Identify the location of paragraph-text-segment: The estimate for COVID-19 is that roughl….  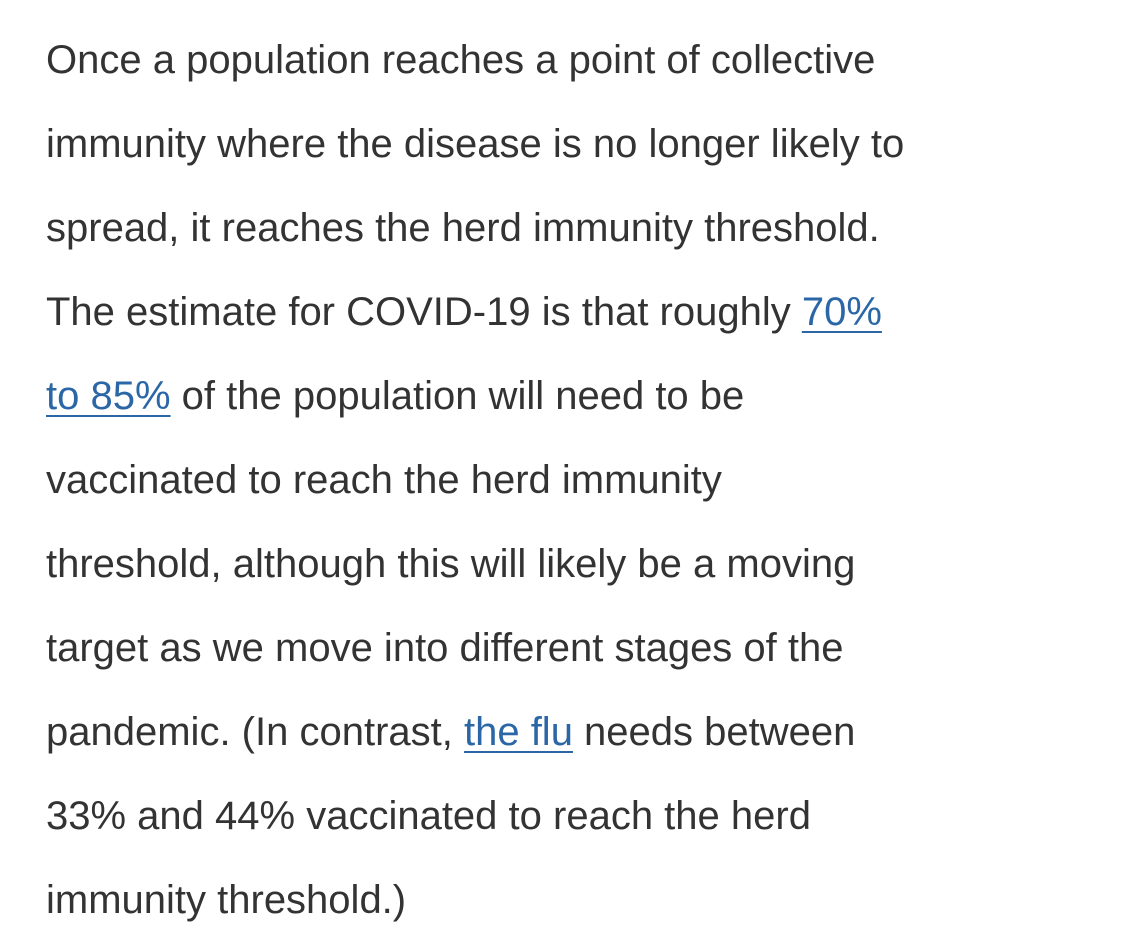
(424, 312).